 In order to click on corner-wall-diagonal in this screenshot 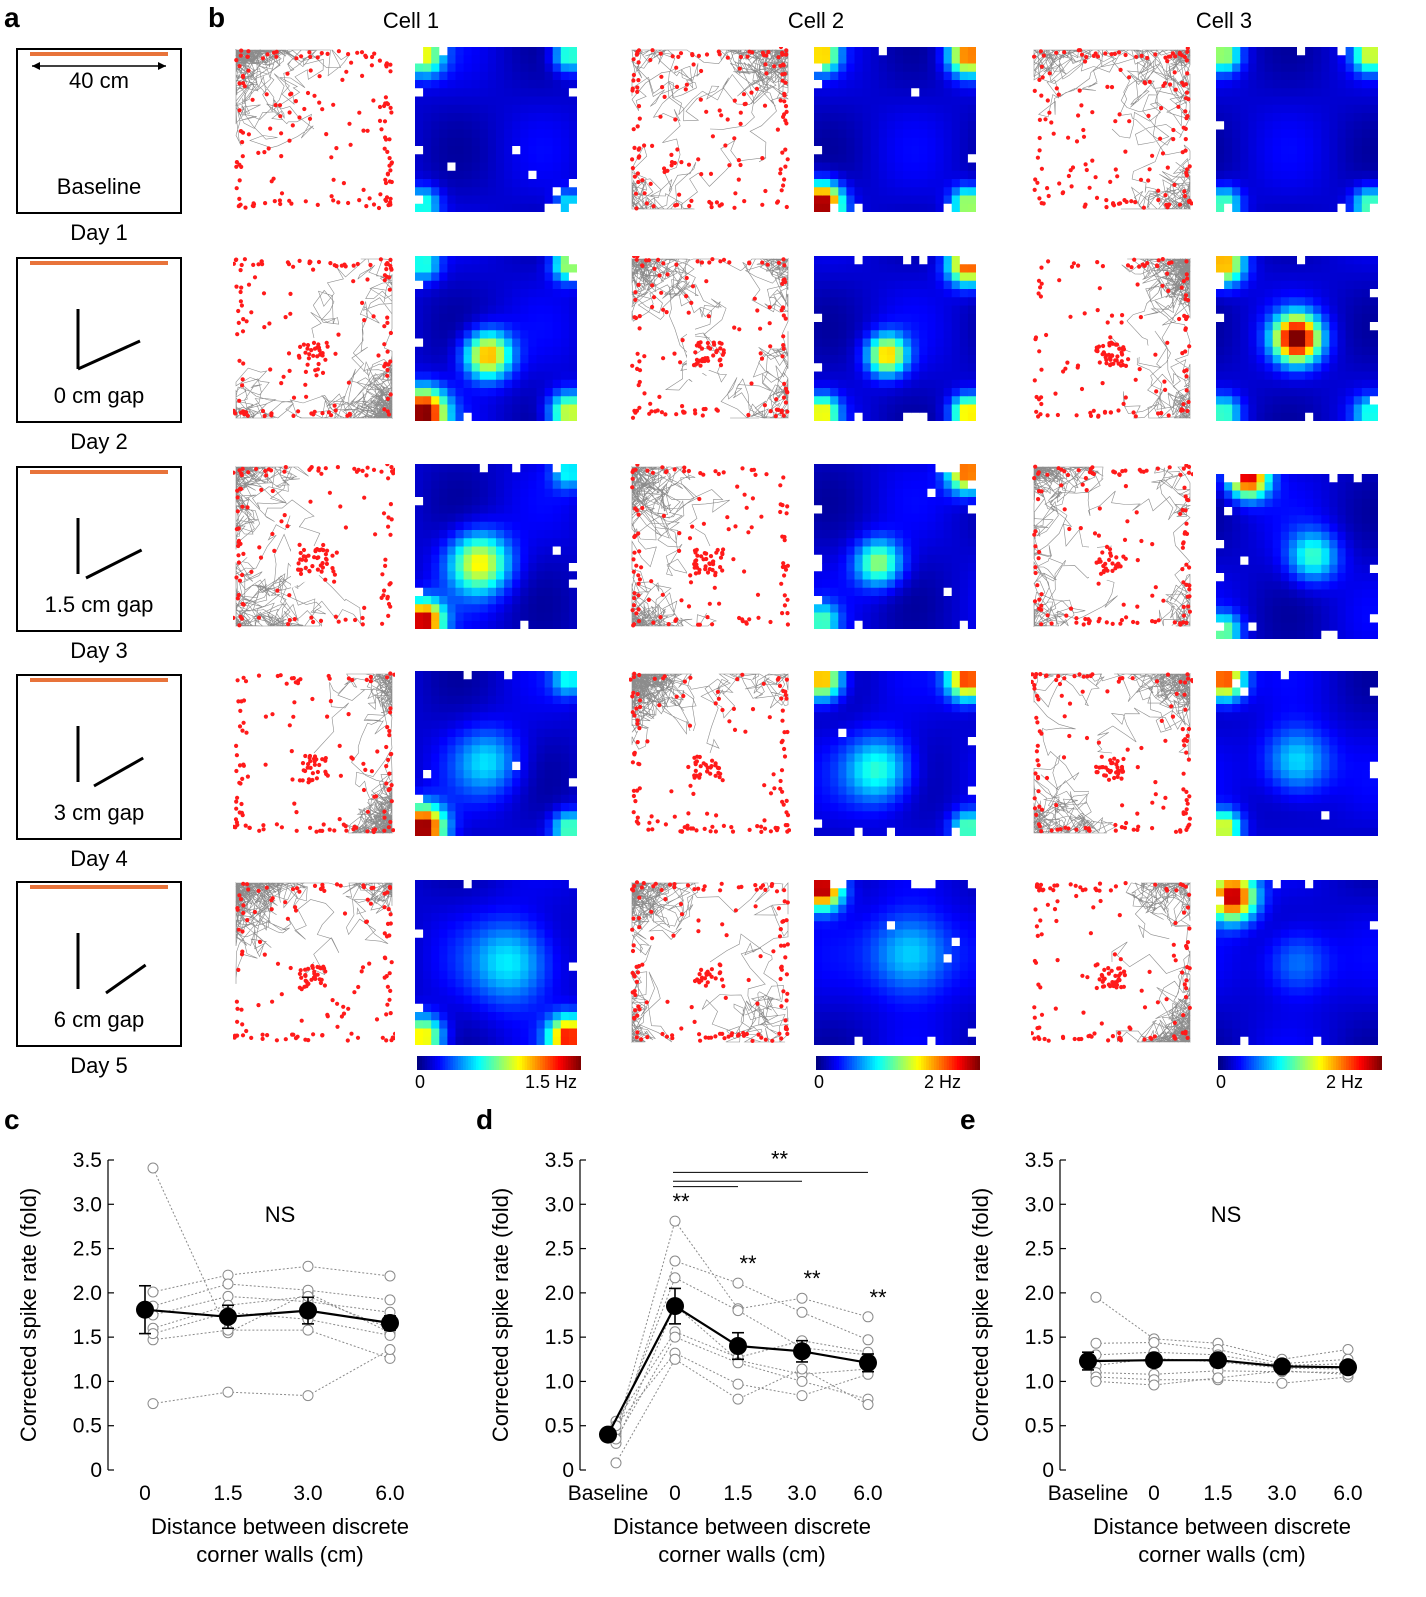, I will do `click(126, 979)`.